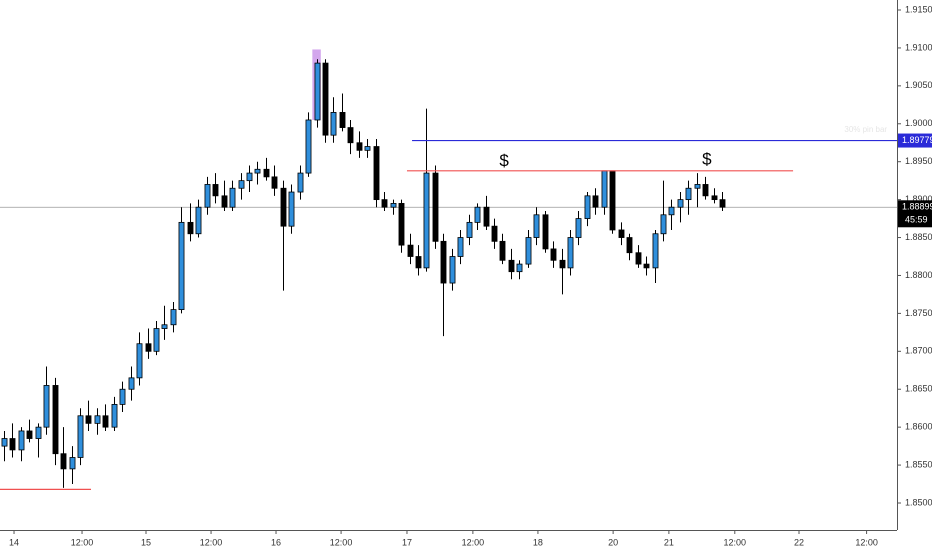  I want to click on y-tick-label: 1.87500, so click(918, 313).